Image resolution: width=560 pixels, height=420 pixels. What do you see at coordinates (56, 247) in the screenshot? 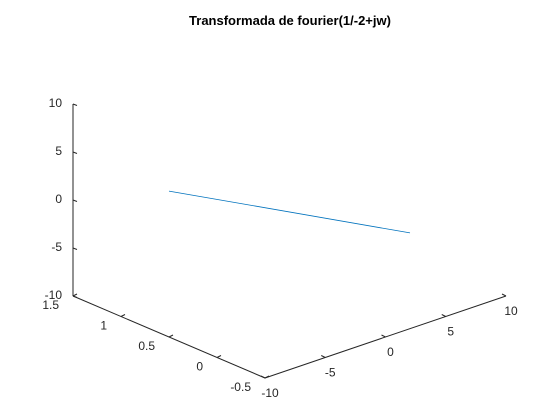
I see `z-tick-label: -5` at bounding box center [56, 247].